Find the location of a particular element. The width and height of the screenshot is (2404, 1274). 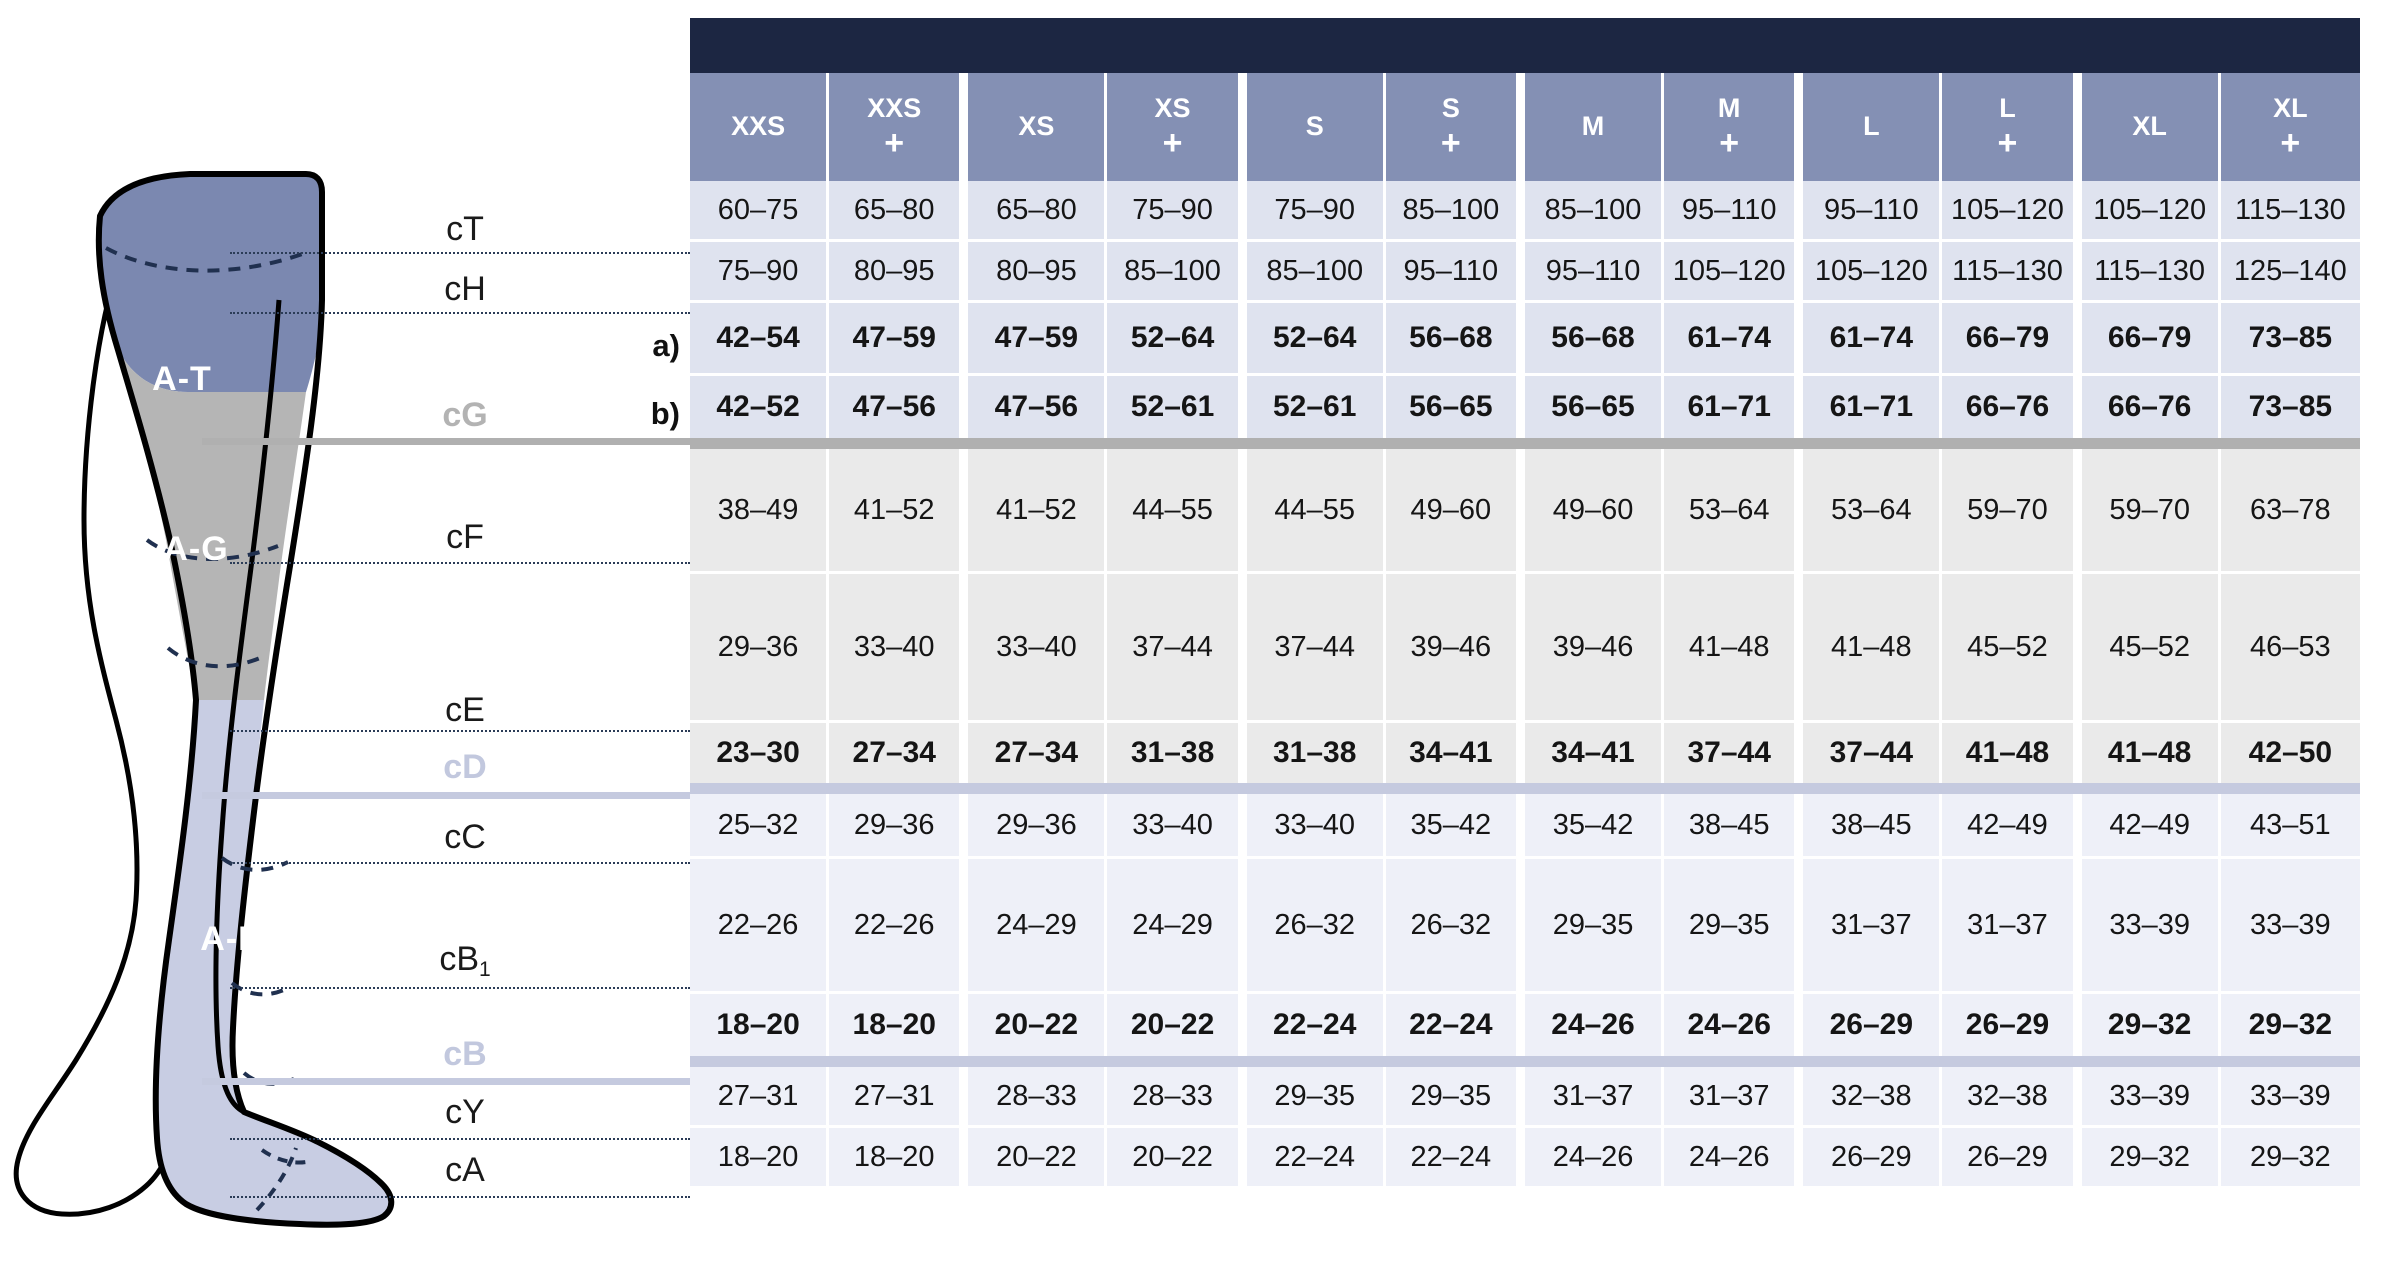

cell-cB1-m: 29–35 is located at coordinates (1594, 925).